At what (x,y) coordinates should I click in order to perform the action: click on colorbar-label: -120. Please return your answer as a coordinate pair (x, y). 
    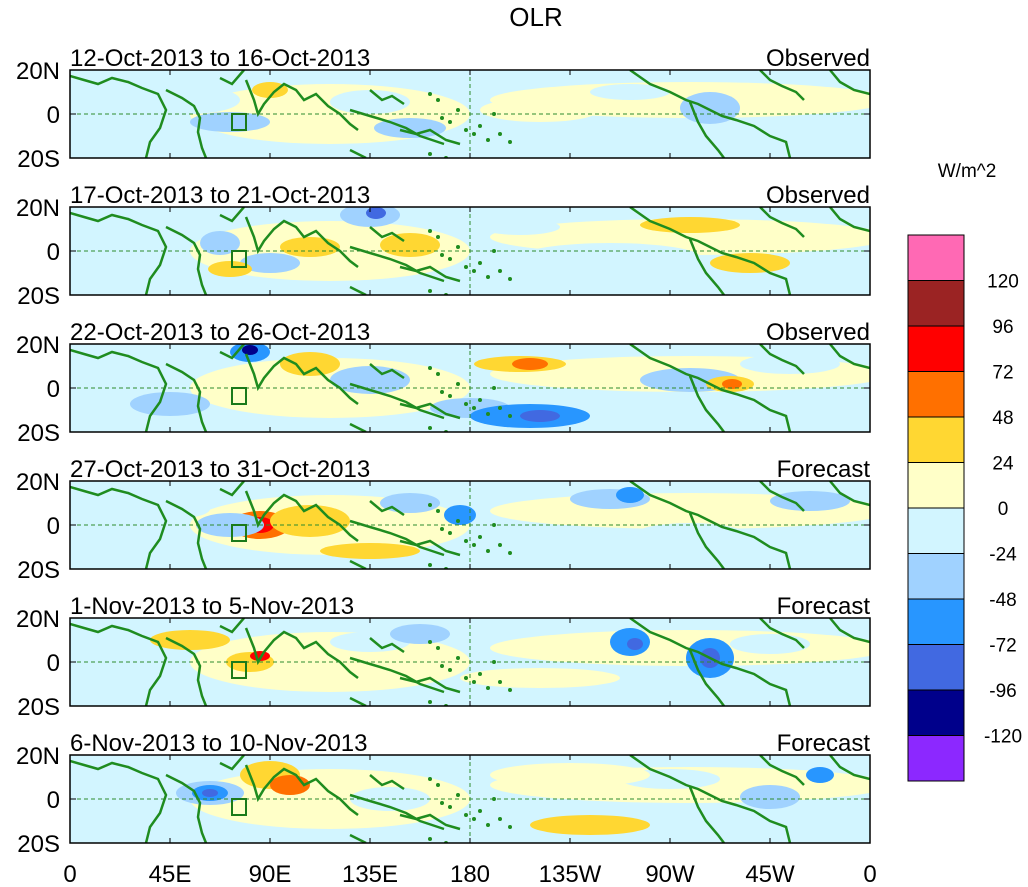
    Looking at the image, I should click on (1003, 737).